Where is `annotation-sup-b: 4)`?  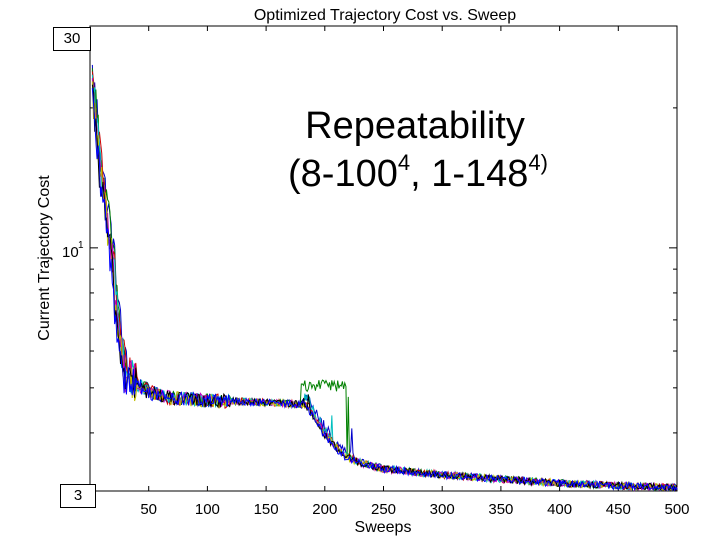
annotation-sup-b: 4) is located at coordinates (538, 162).